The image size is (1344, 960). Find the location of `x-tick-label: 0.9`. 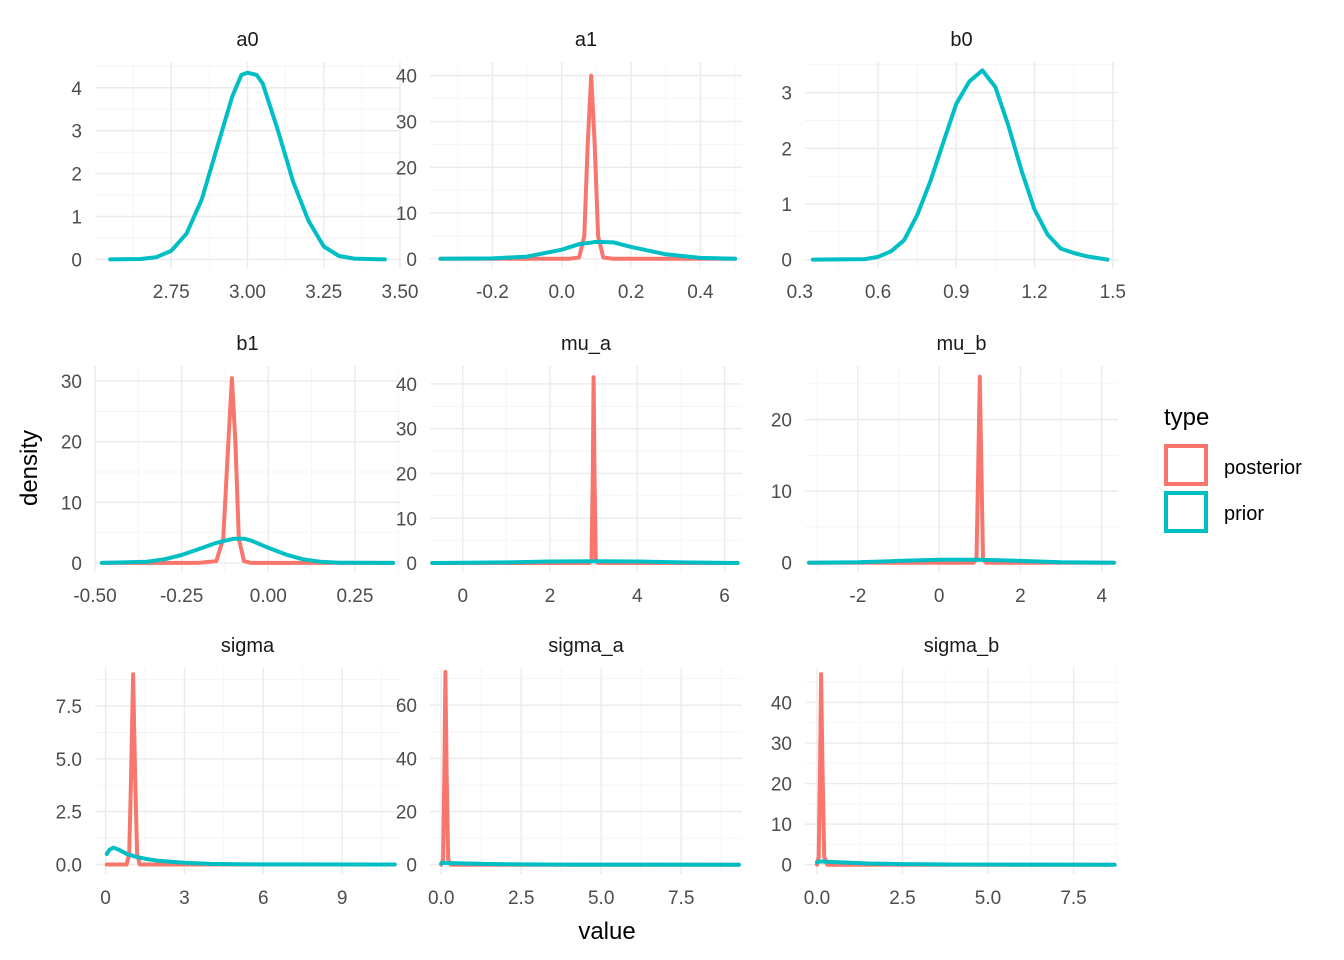

x-tick-label: 0.9 is located at coordinates (956, 292).